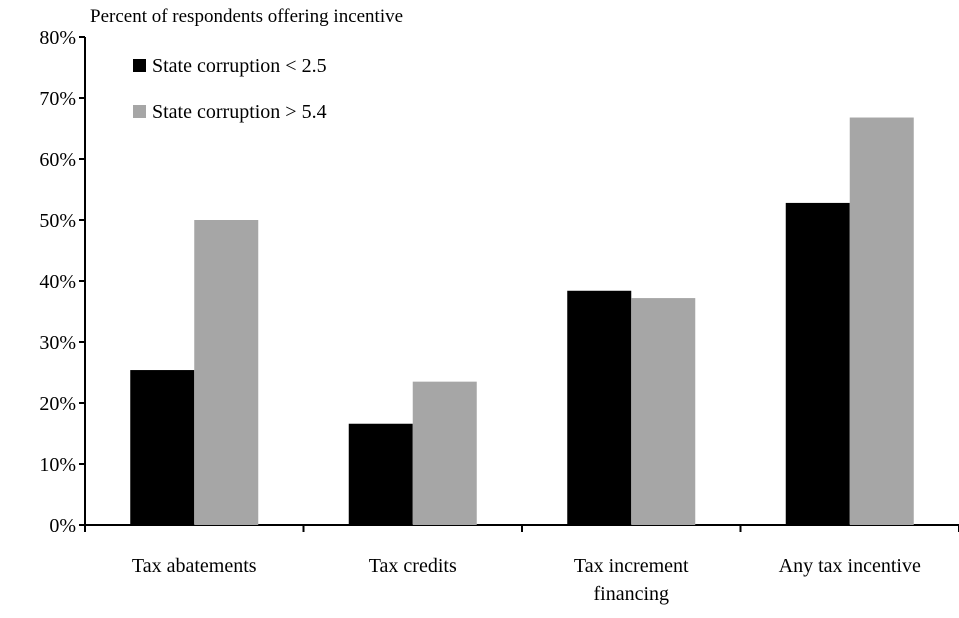 The width and height of the screenshot is (959, 618). What do you see at coordinates (631, 566) in the screenshot?
I see `x-tick-label: Tax increment` at bounding box center [631, 566].